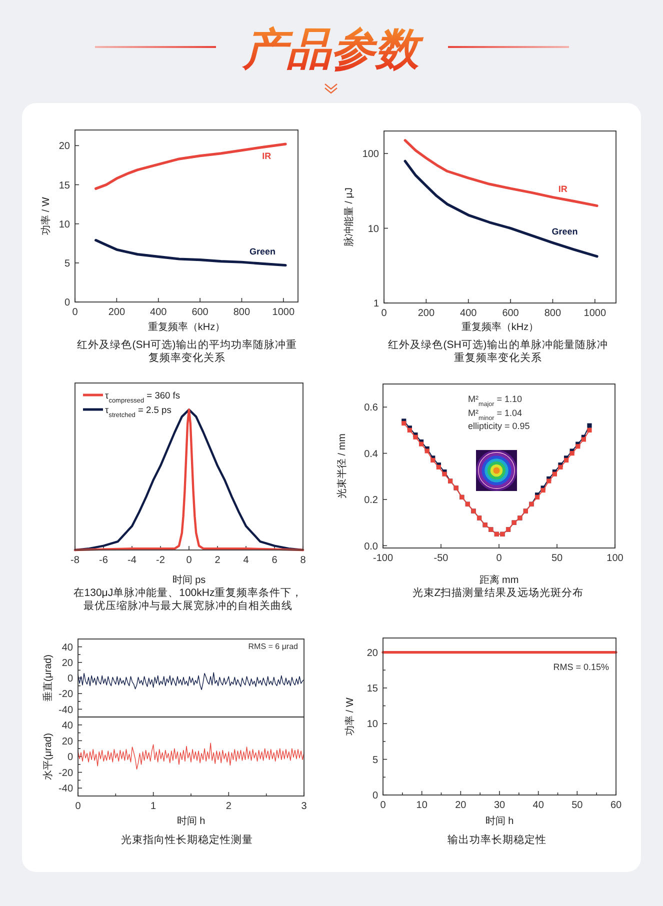 The width and height of the screenshot is (663, 906). I want to click on y-axis-title: 光束半径 / mm, so click(342, 466).